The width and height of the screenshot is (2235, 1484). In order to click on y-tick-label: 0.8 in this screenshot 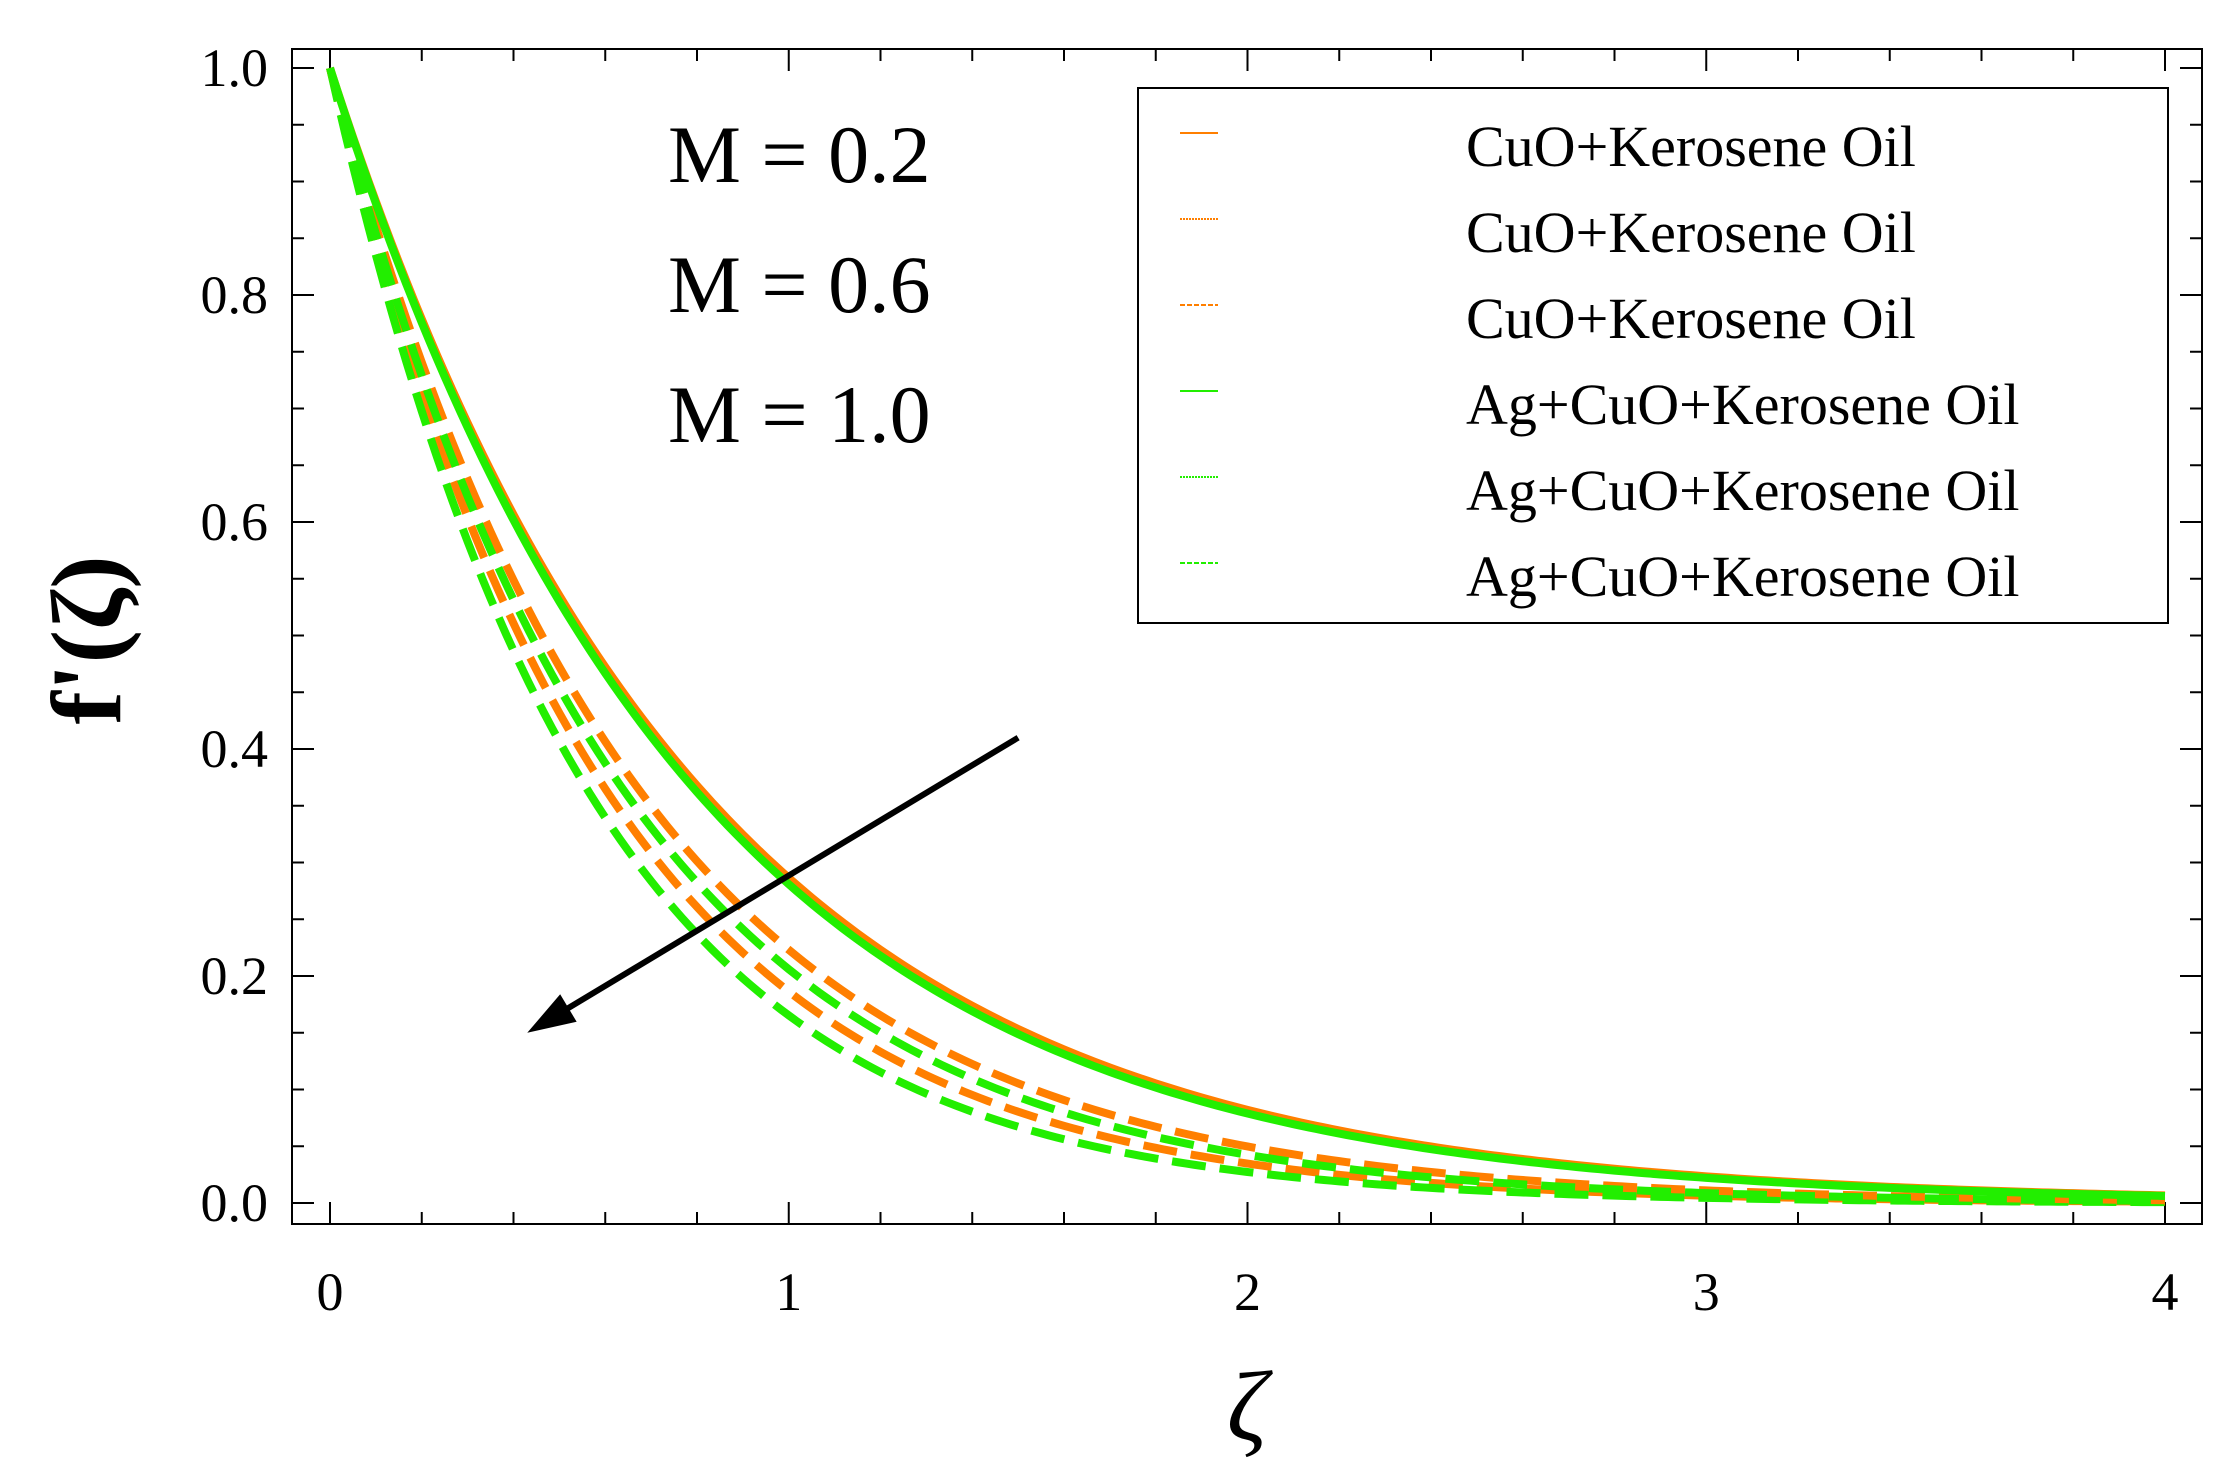, I will do `click(235, 295)`.